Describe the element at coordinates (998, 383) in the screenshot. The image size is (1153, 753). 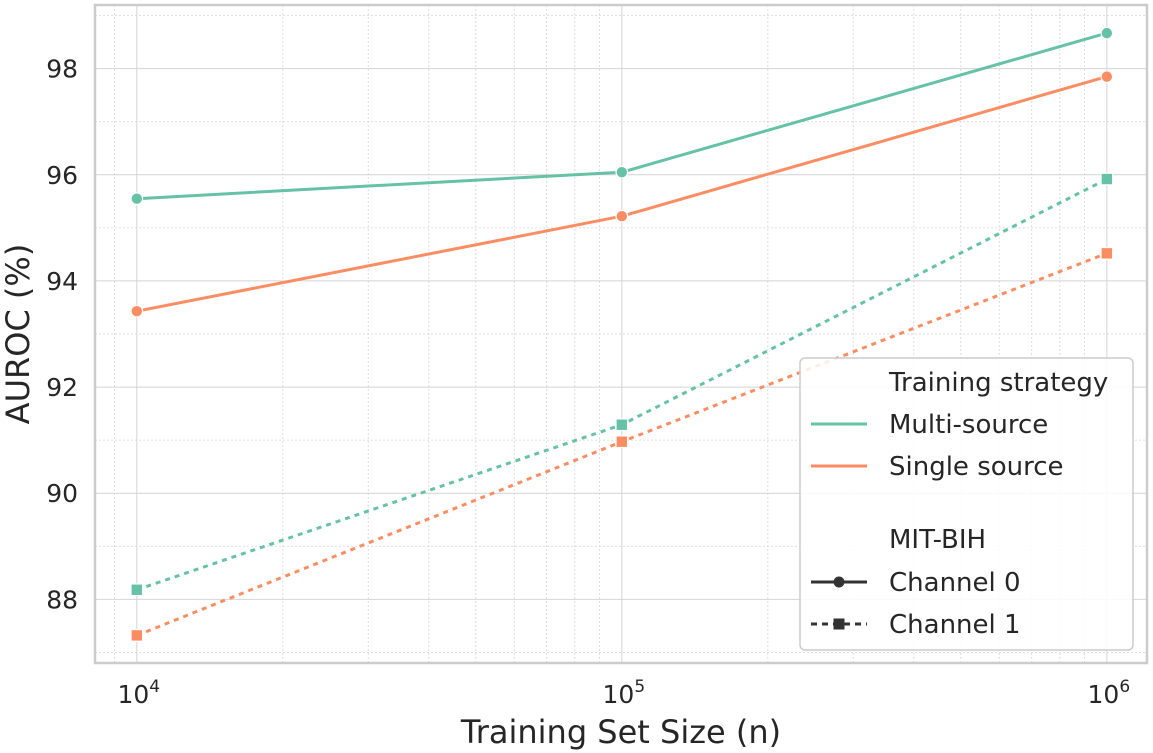
I see `legend-title-training-strategy: Training strategy` at that location.